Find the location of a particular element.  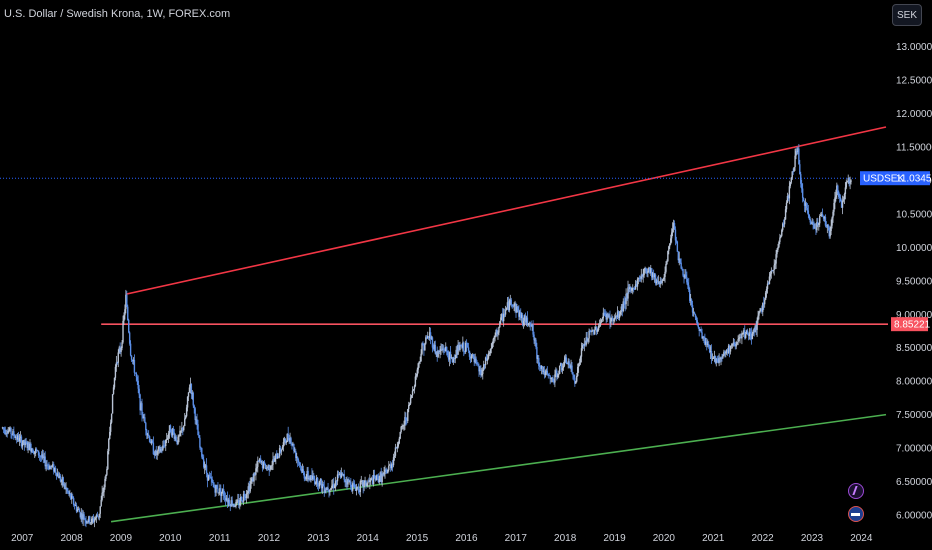

currency-scale-button: SEK is located at coordinates (907, 15).